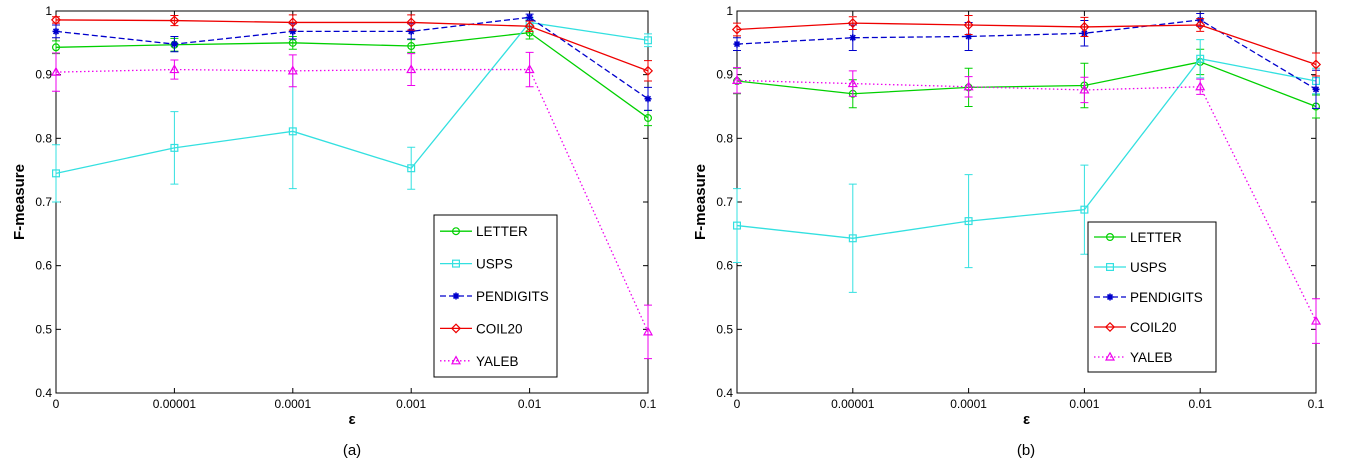  I want to click on legend-label: LETTER, so click(502, 231).